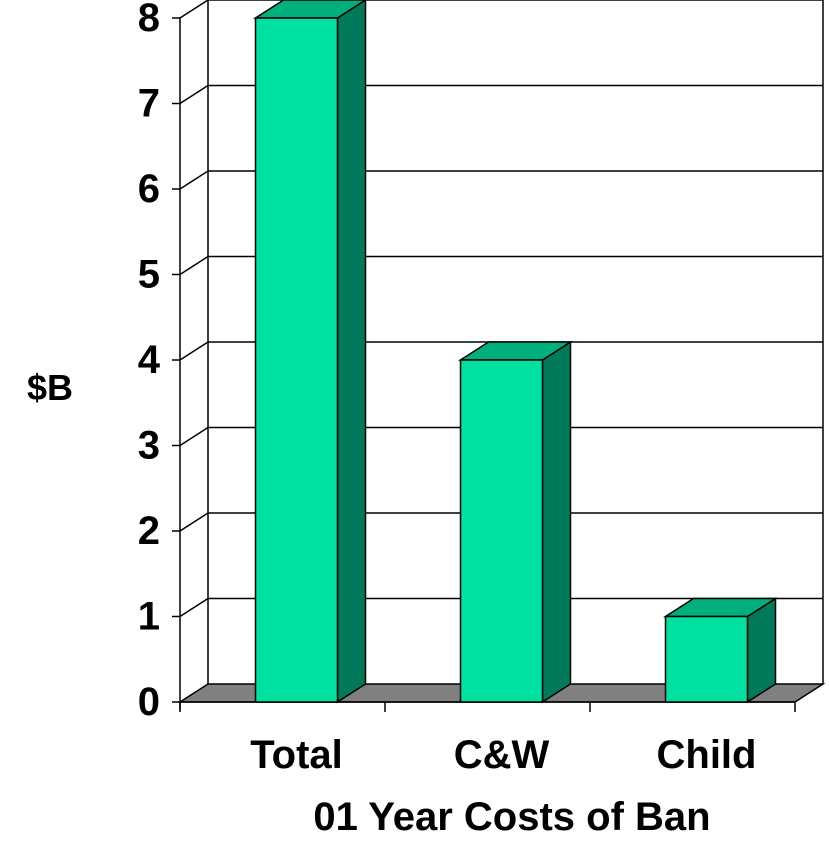 Image resolution: width=829 pixels, height=848 pixels. What do you see at coordinates (149, 531) in the screenshot?
I see `y-tick-label: 2` at bounding box center [149, 531].